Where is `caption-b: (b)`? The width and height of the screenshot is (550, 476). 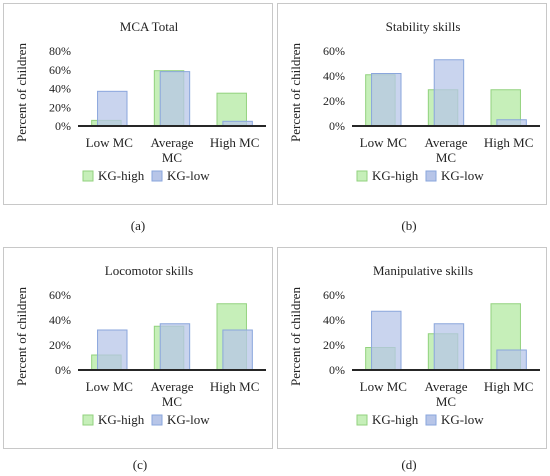 caption-b: (b) is located at coordinates (409, 225).